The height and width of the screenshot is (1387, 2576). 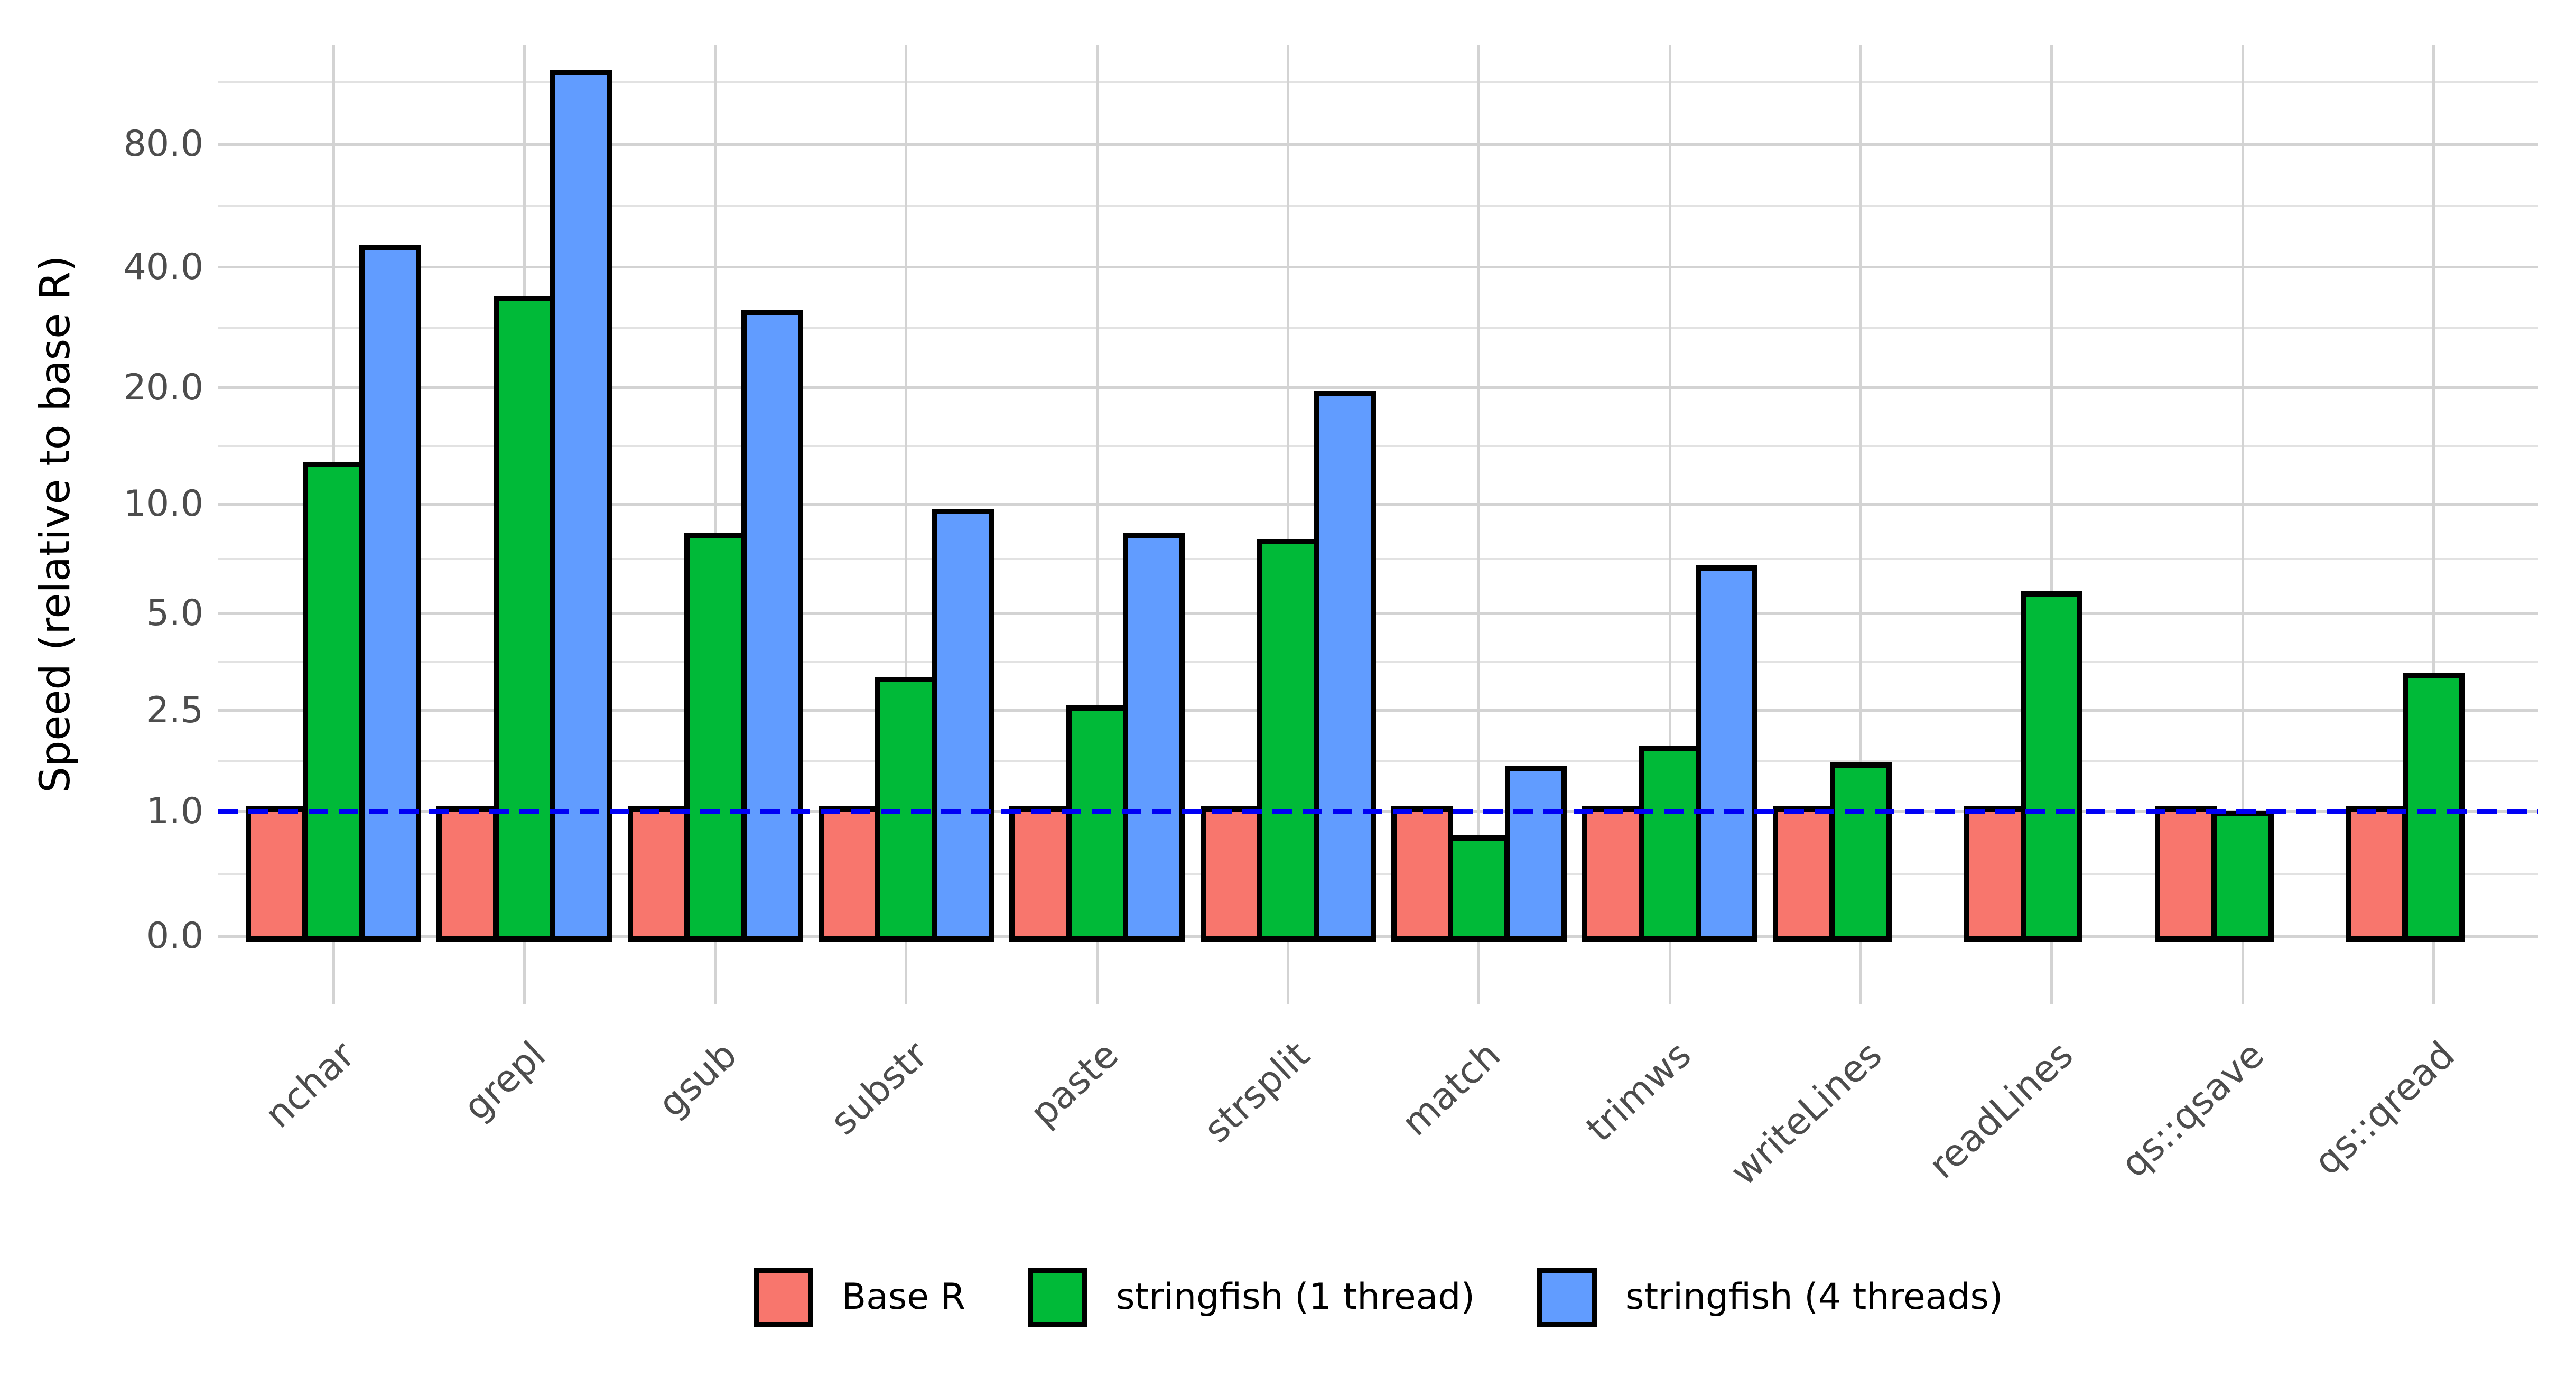 I want to click on y-axis-title: Speed (relative to base R), so click(x=56, y=524).